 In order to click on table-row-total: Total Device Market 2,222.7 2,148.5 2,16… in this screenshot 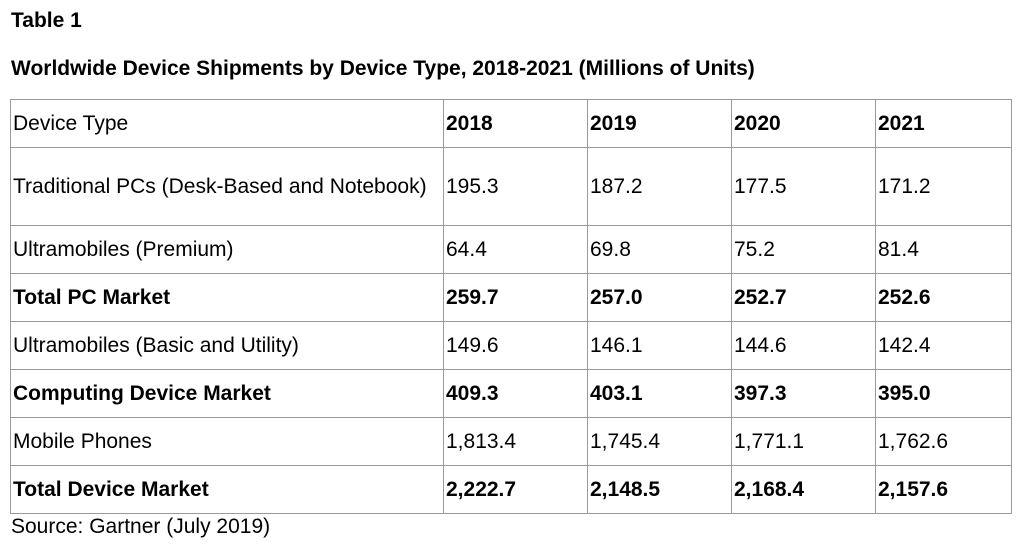, I will do `click(511, 489)`.